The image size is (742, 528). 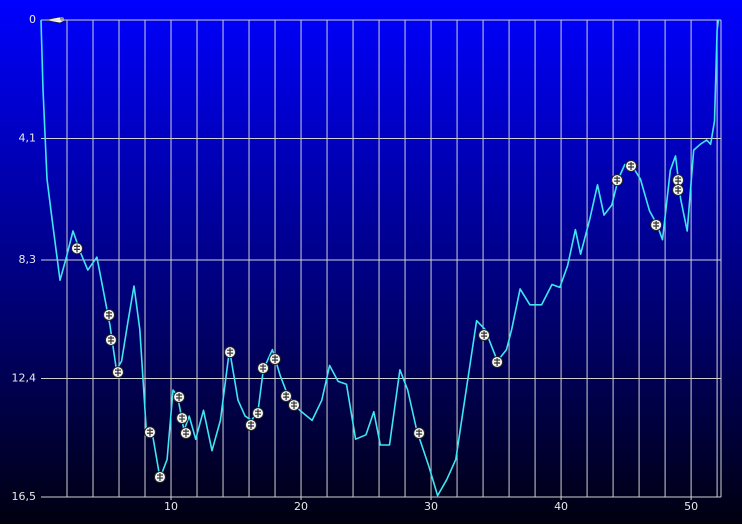 I want to click on x-tick-label: 50, so click(x=691, y=506).